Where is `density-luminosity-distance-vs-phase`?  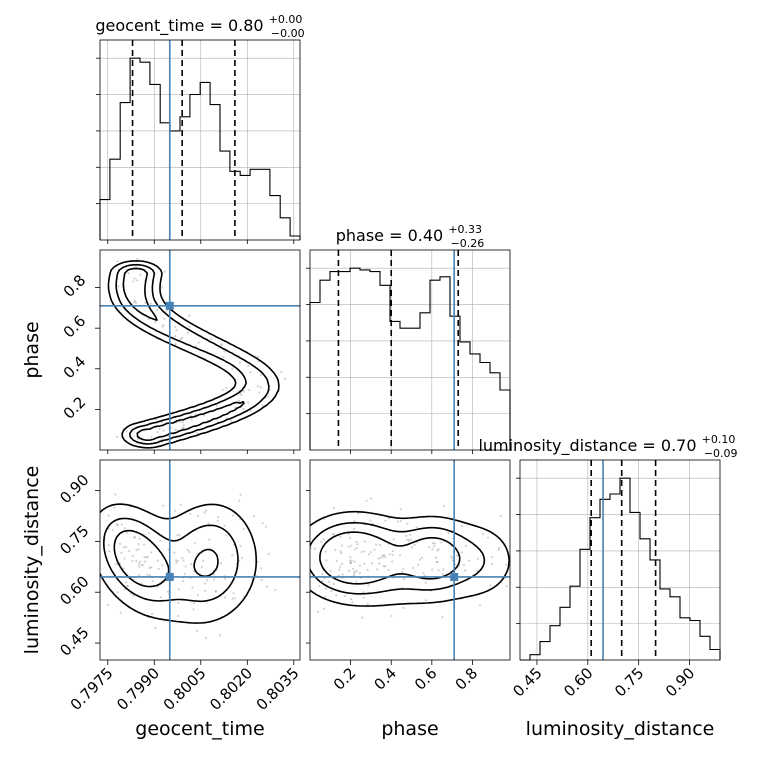
density-luminosity-distance-vs-phase is located at coordinates (409, 558).